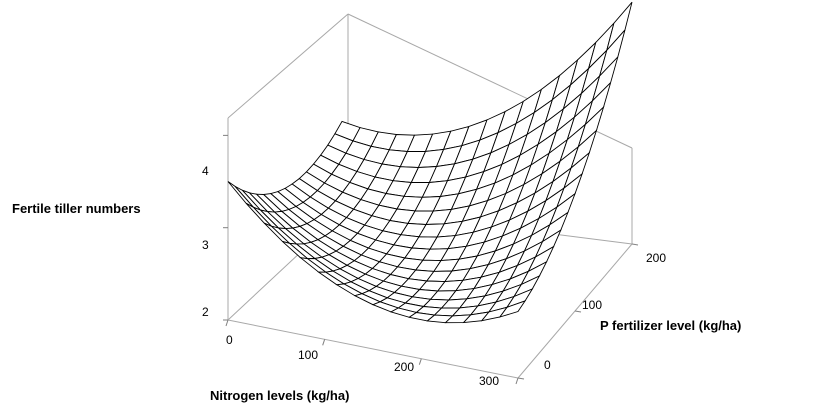 The width and height of the screenshot is (824, 405). Describe the element at coordinates (512, 309) in the screenshot. I see `surface-cell` at that location.